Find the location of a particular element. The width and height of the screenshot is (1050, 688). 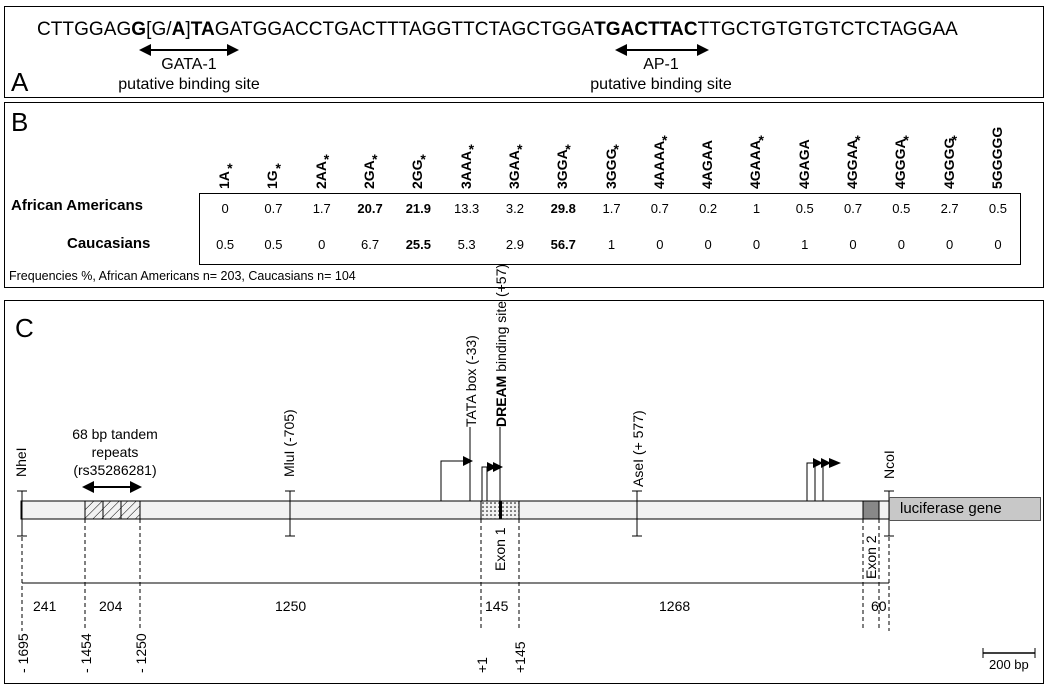

sequence-run: TA is located at coordinates (202, 29).